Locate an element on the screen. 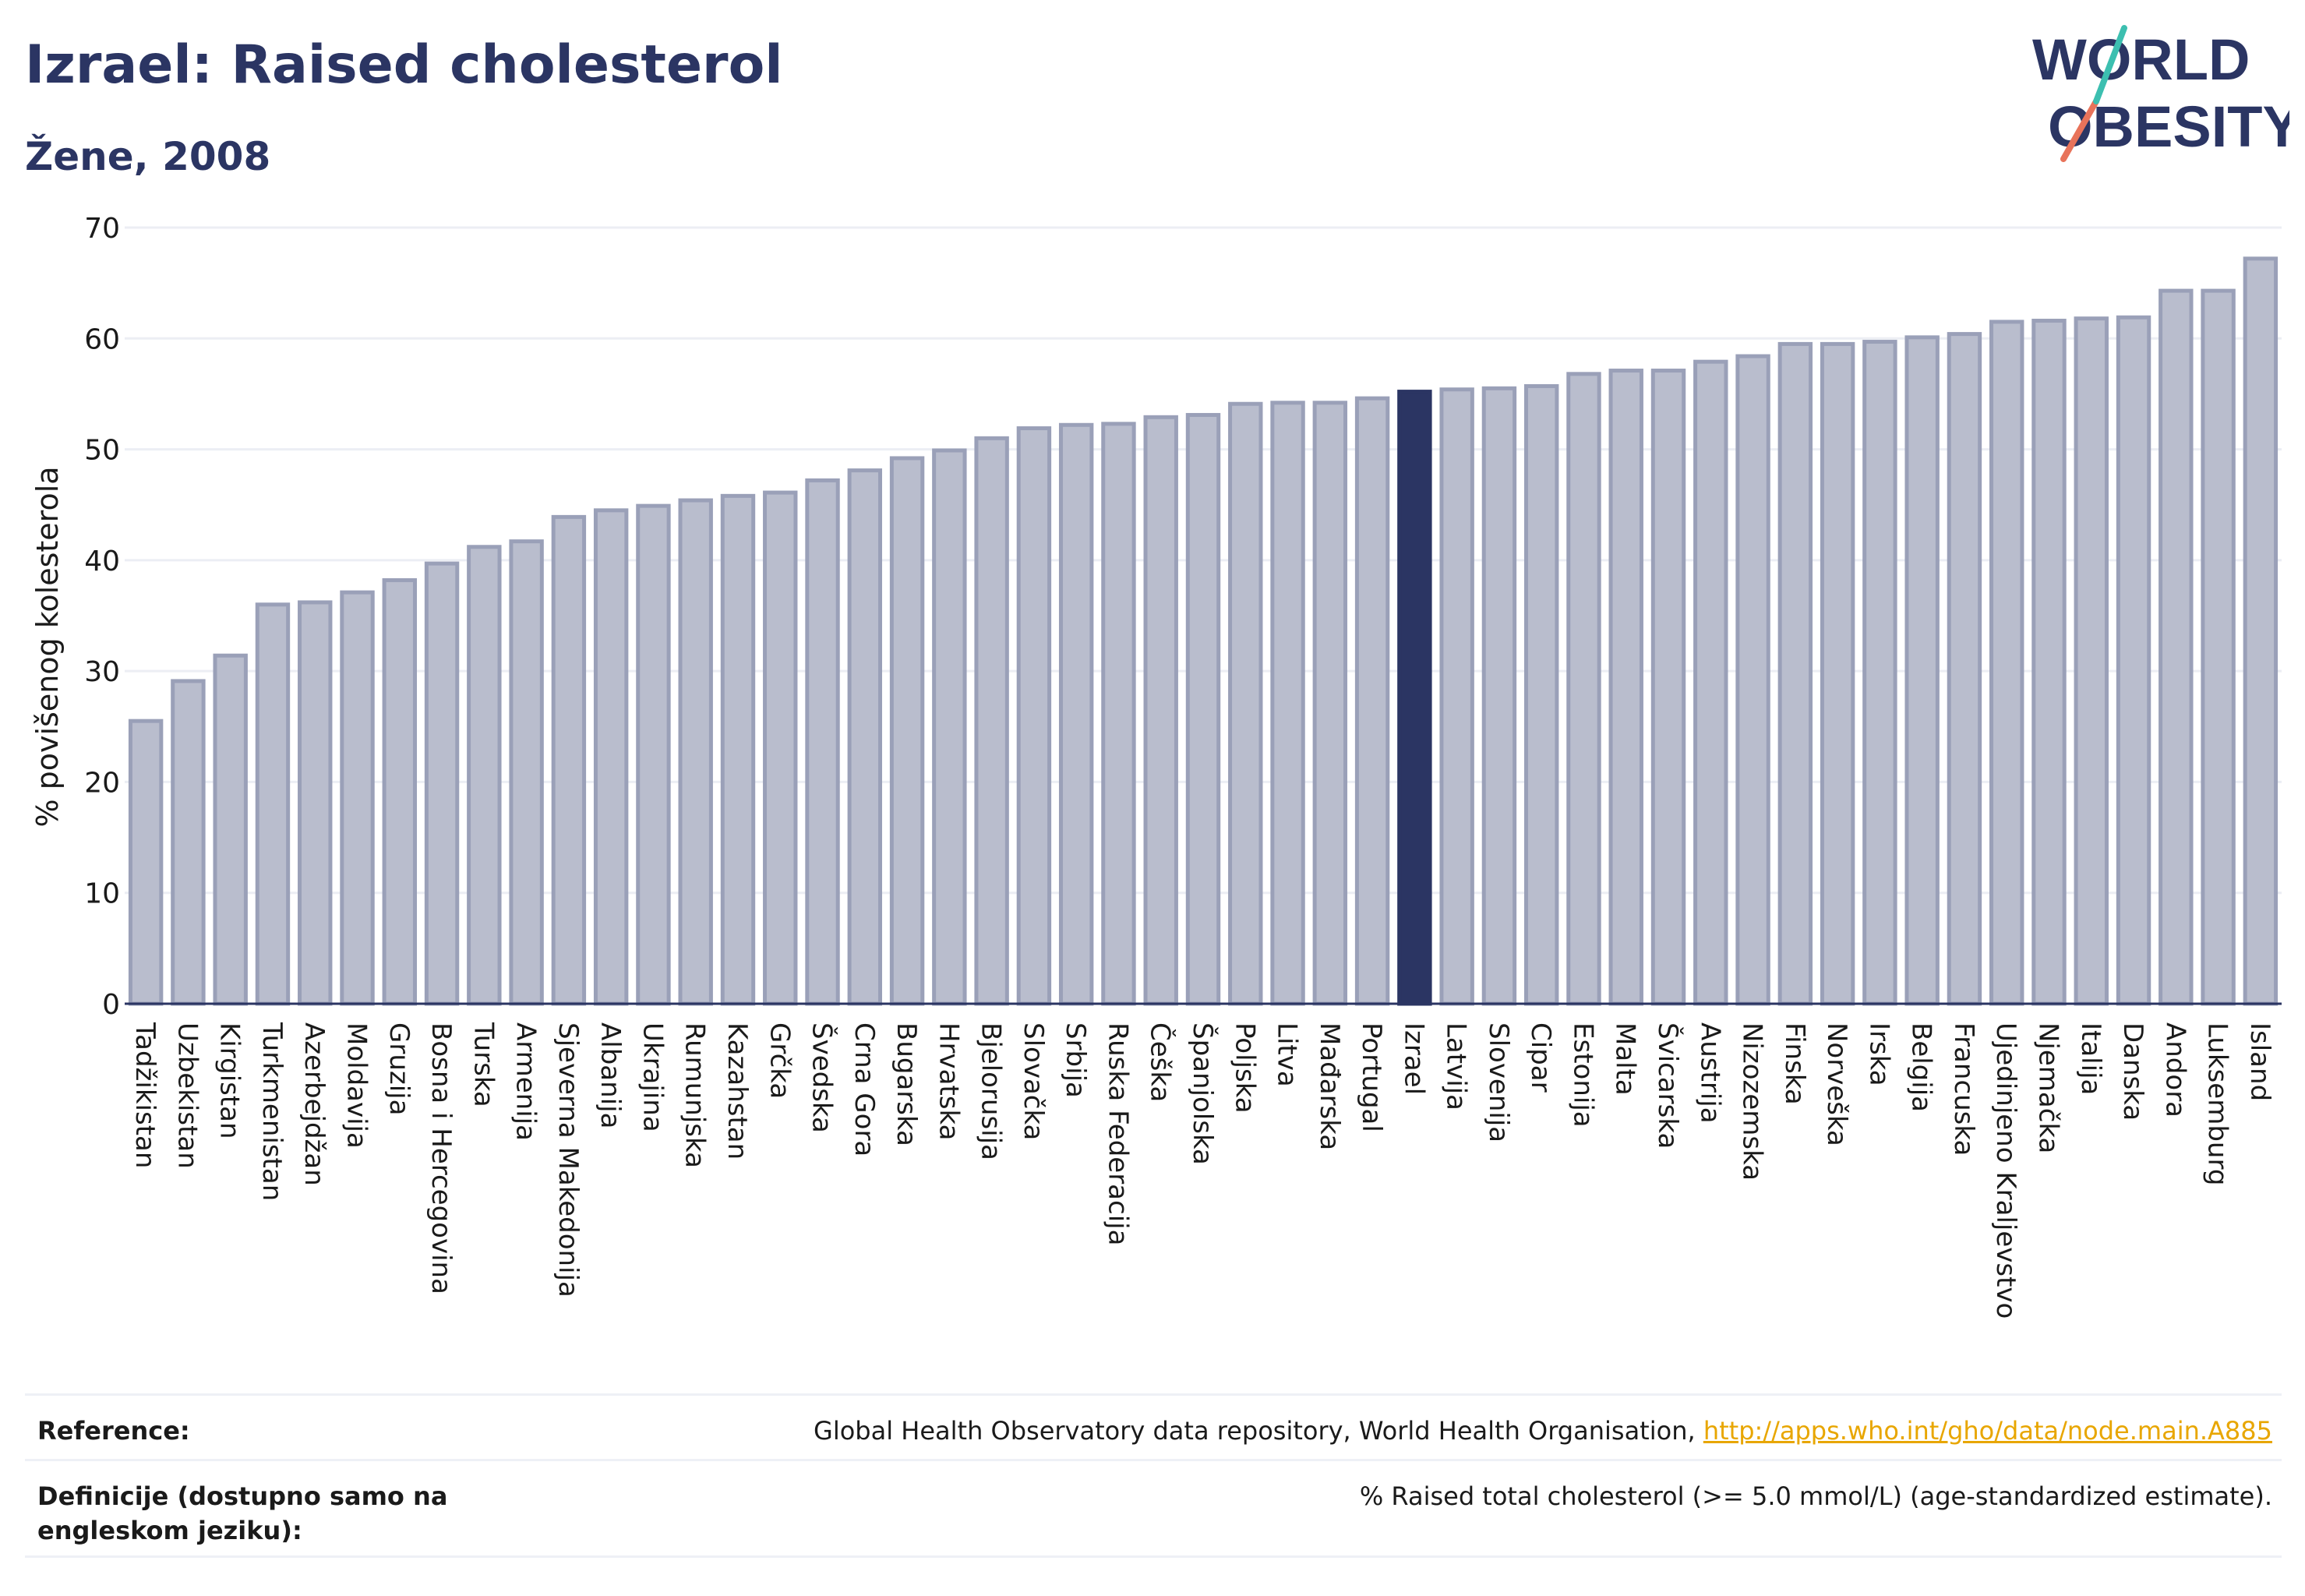  x-tick-label: Slovenija is located at coordinates (1498, 1082).